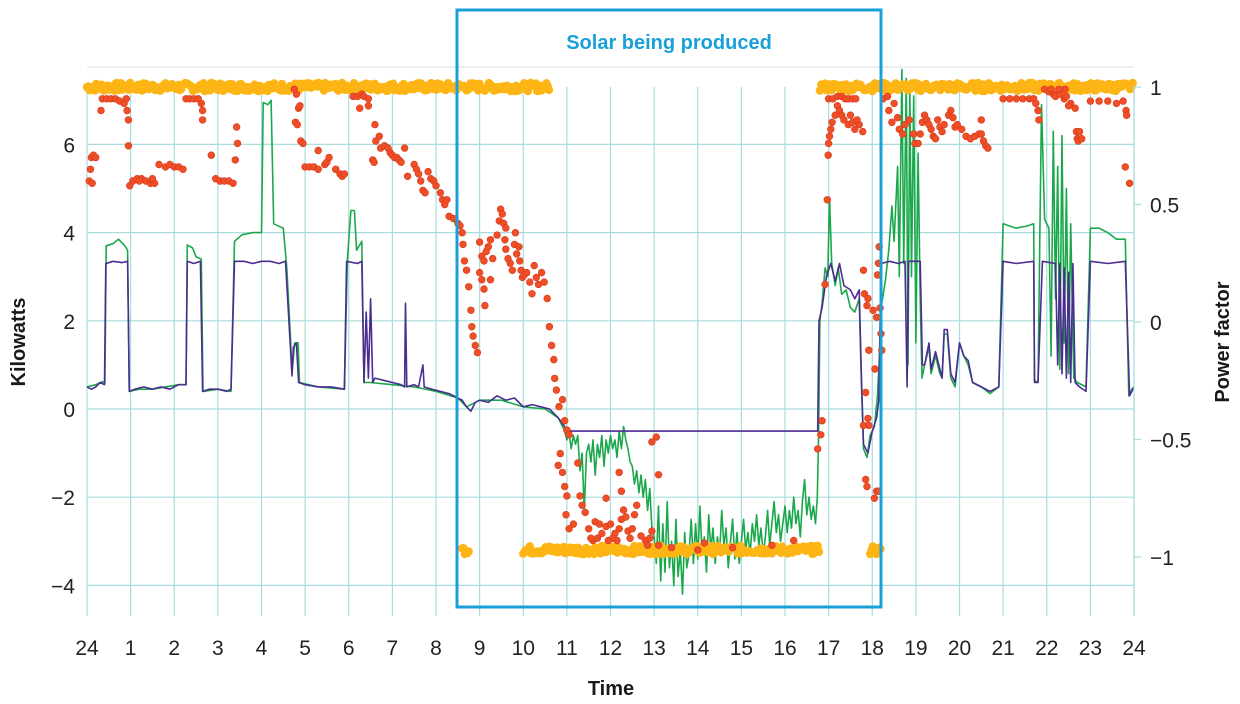  Describe the element at coordinates (1156, 323) in the screenshot. I see `y2-tick-label: 0` at that location.